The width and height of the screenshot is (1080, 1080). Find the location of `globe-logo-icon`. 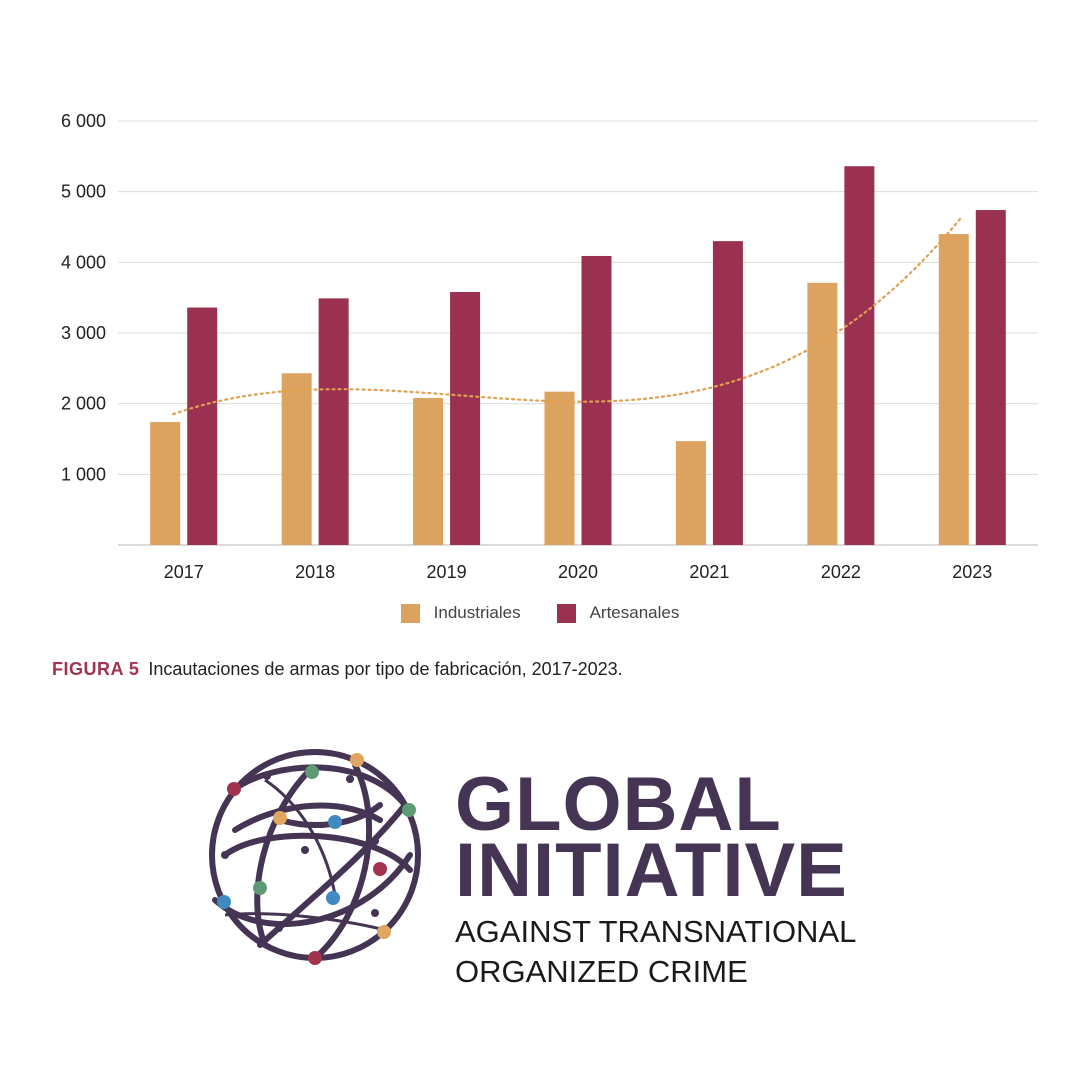

globe-logo-icon is located at coordinates (315, 857).